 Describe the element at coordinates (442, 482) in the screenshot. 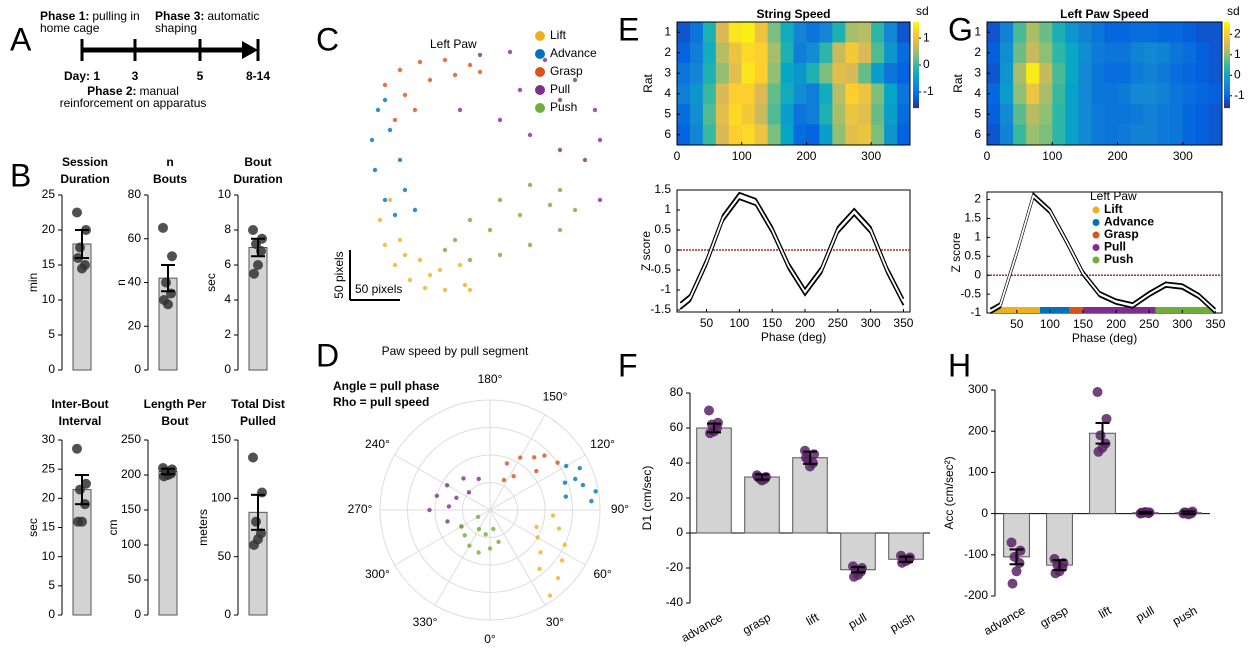

I see `polar-spoke` at that location.